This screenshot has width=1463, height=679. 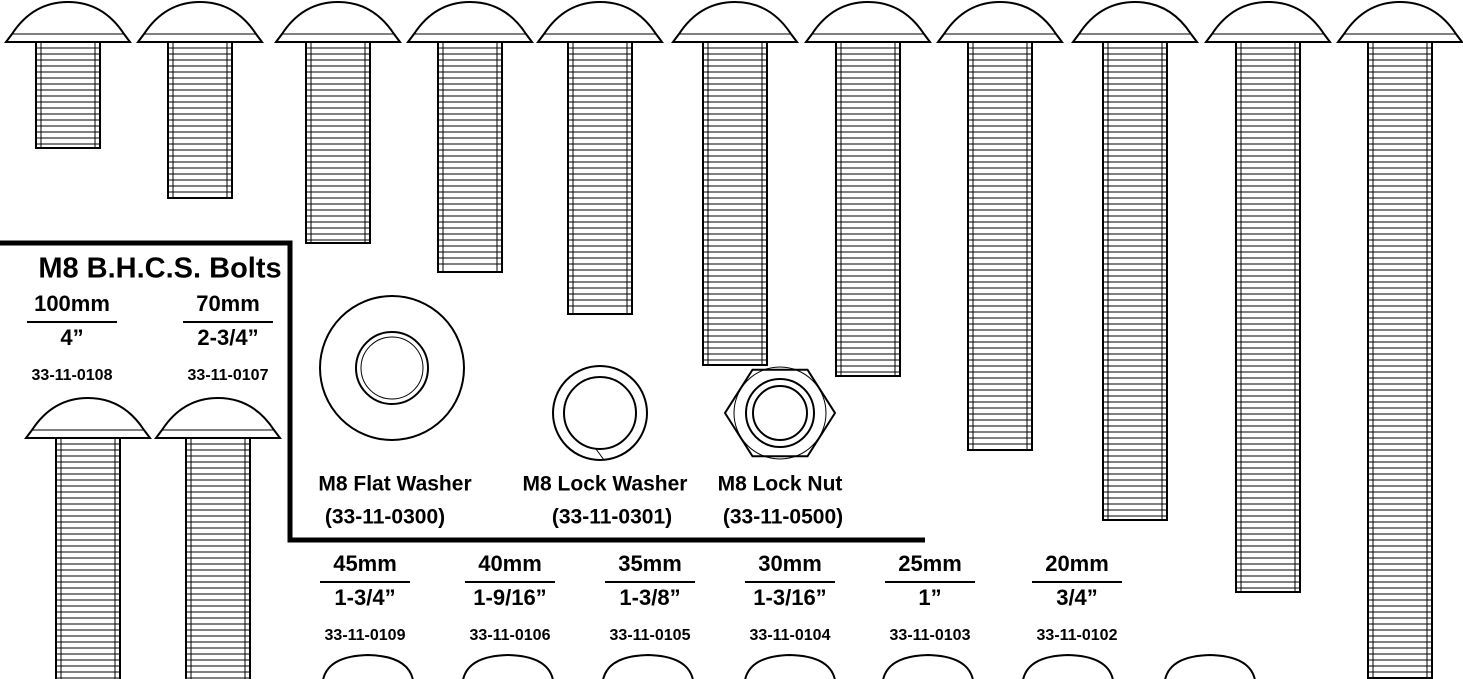 I want to click on length-in: 1-3/4”, so click(x=364, y=597).